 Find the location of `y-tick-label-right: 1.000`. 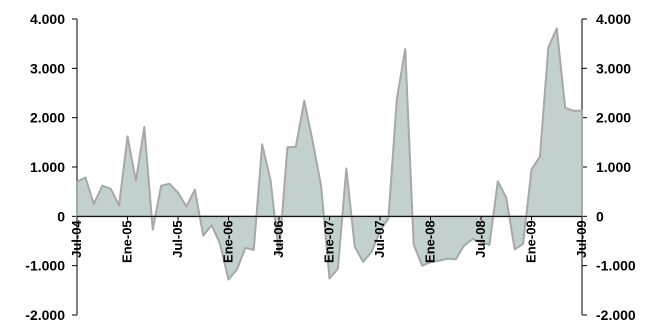

y-tick-label-right: 1.000 is located at coordinates (613, 167).